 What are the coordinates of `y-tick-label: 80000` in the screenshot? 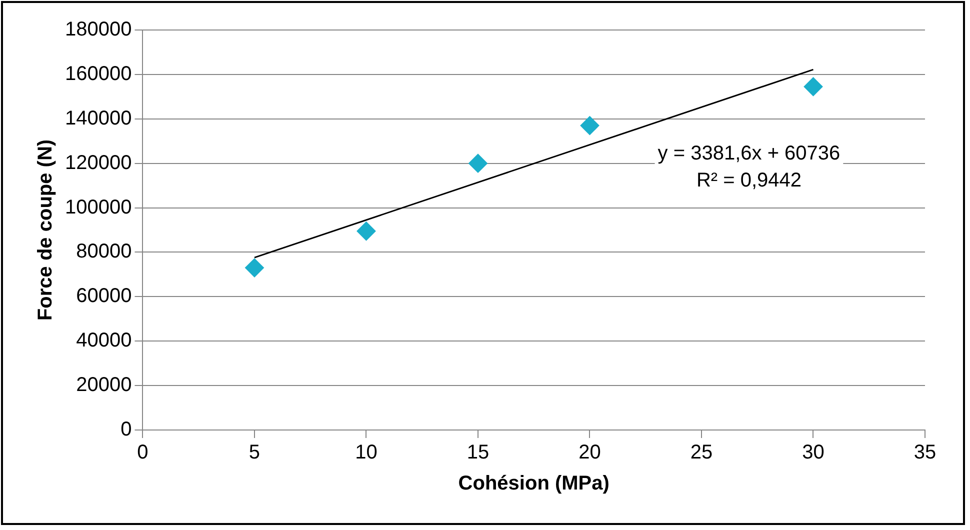 It's located at (104, 251).